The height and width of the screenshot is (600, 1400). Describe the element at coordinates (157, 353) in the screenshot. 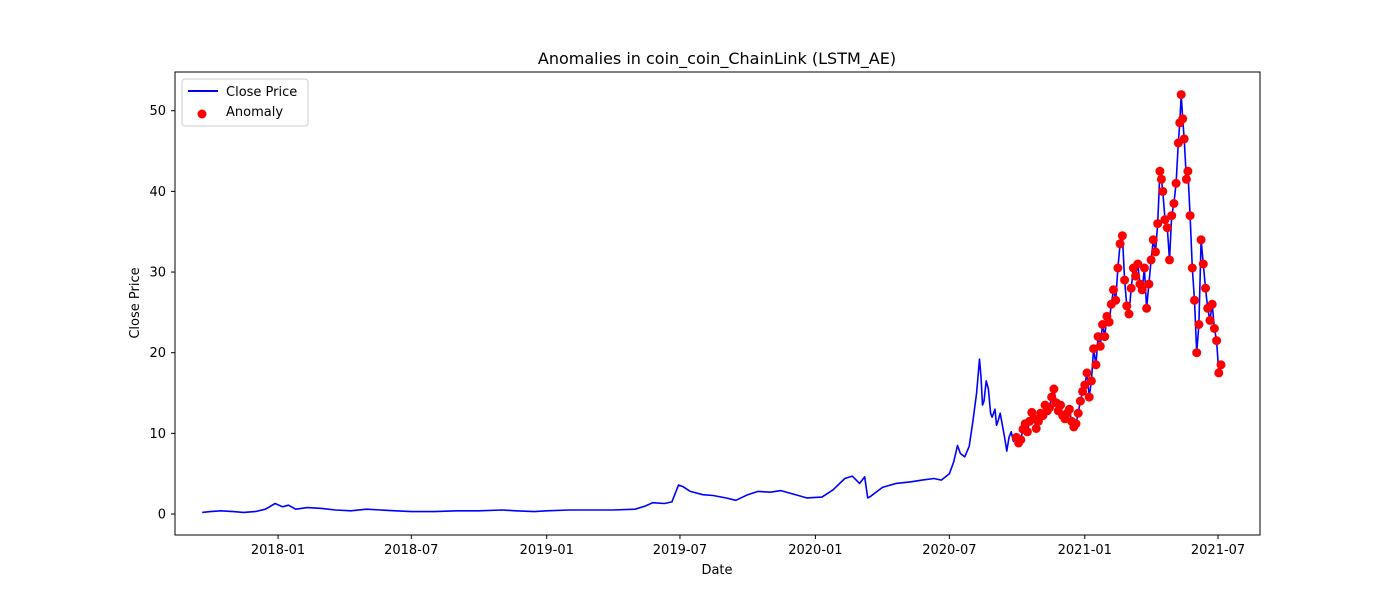

I see `y-tick-label: 20` at that location.